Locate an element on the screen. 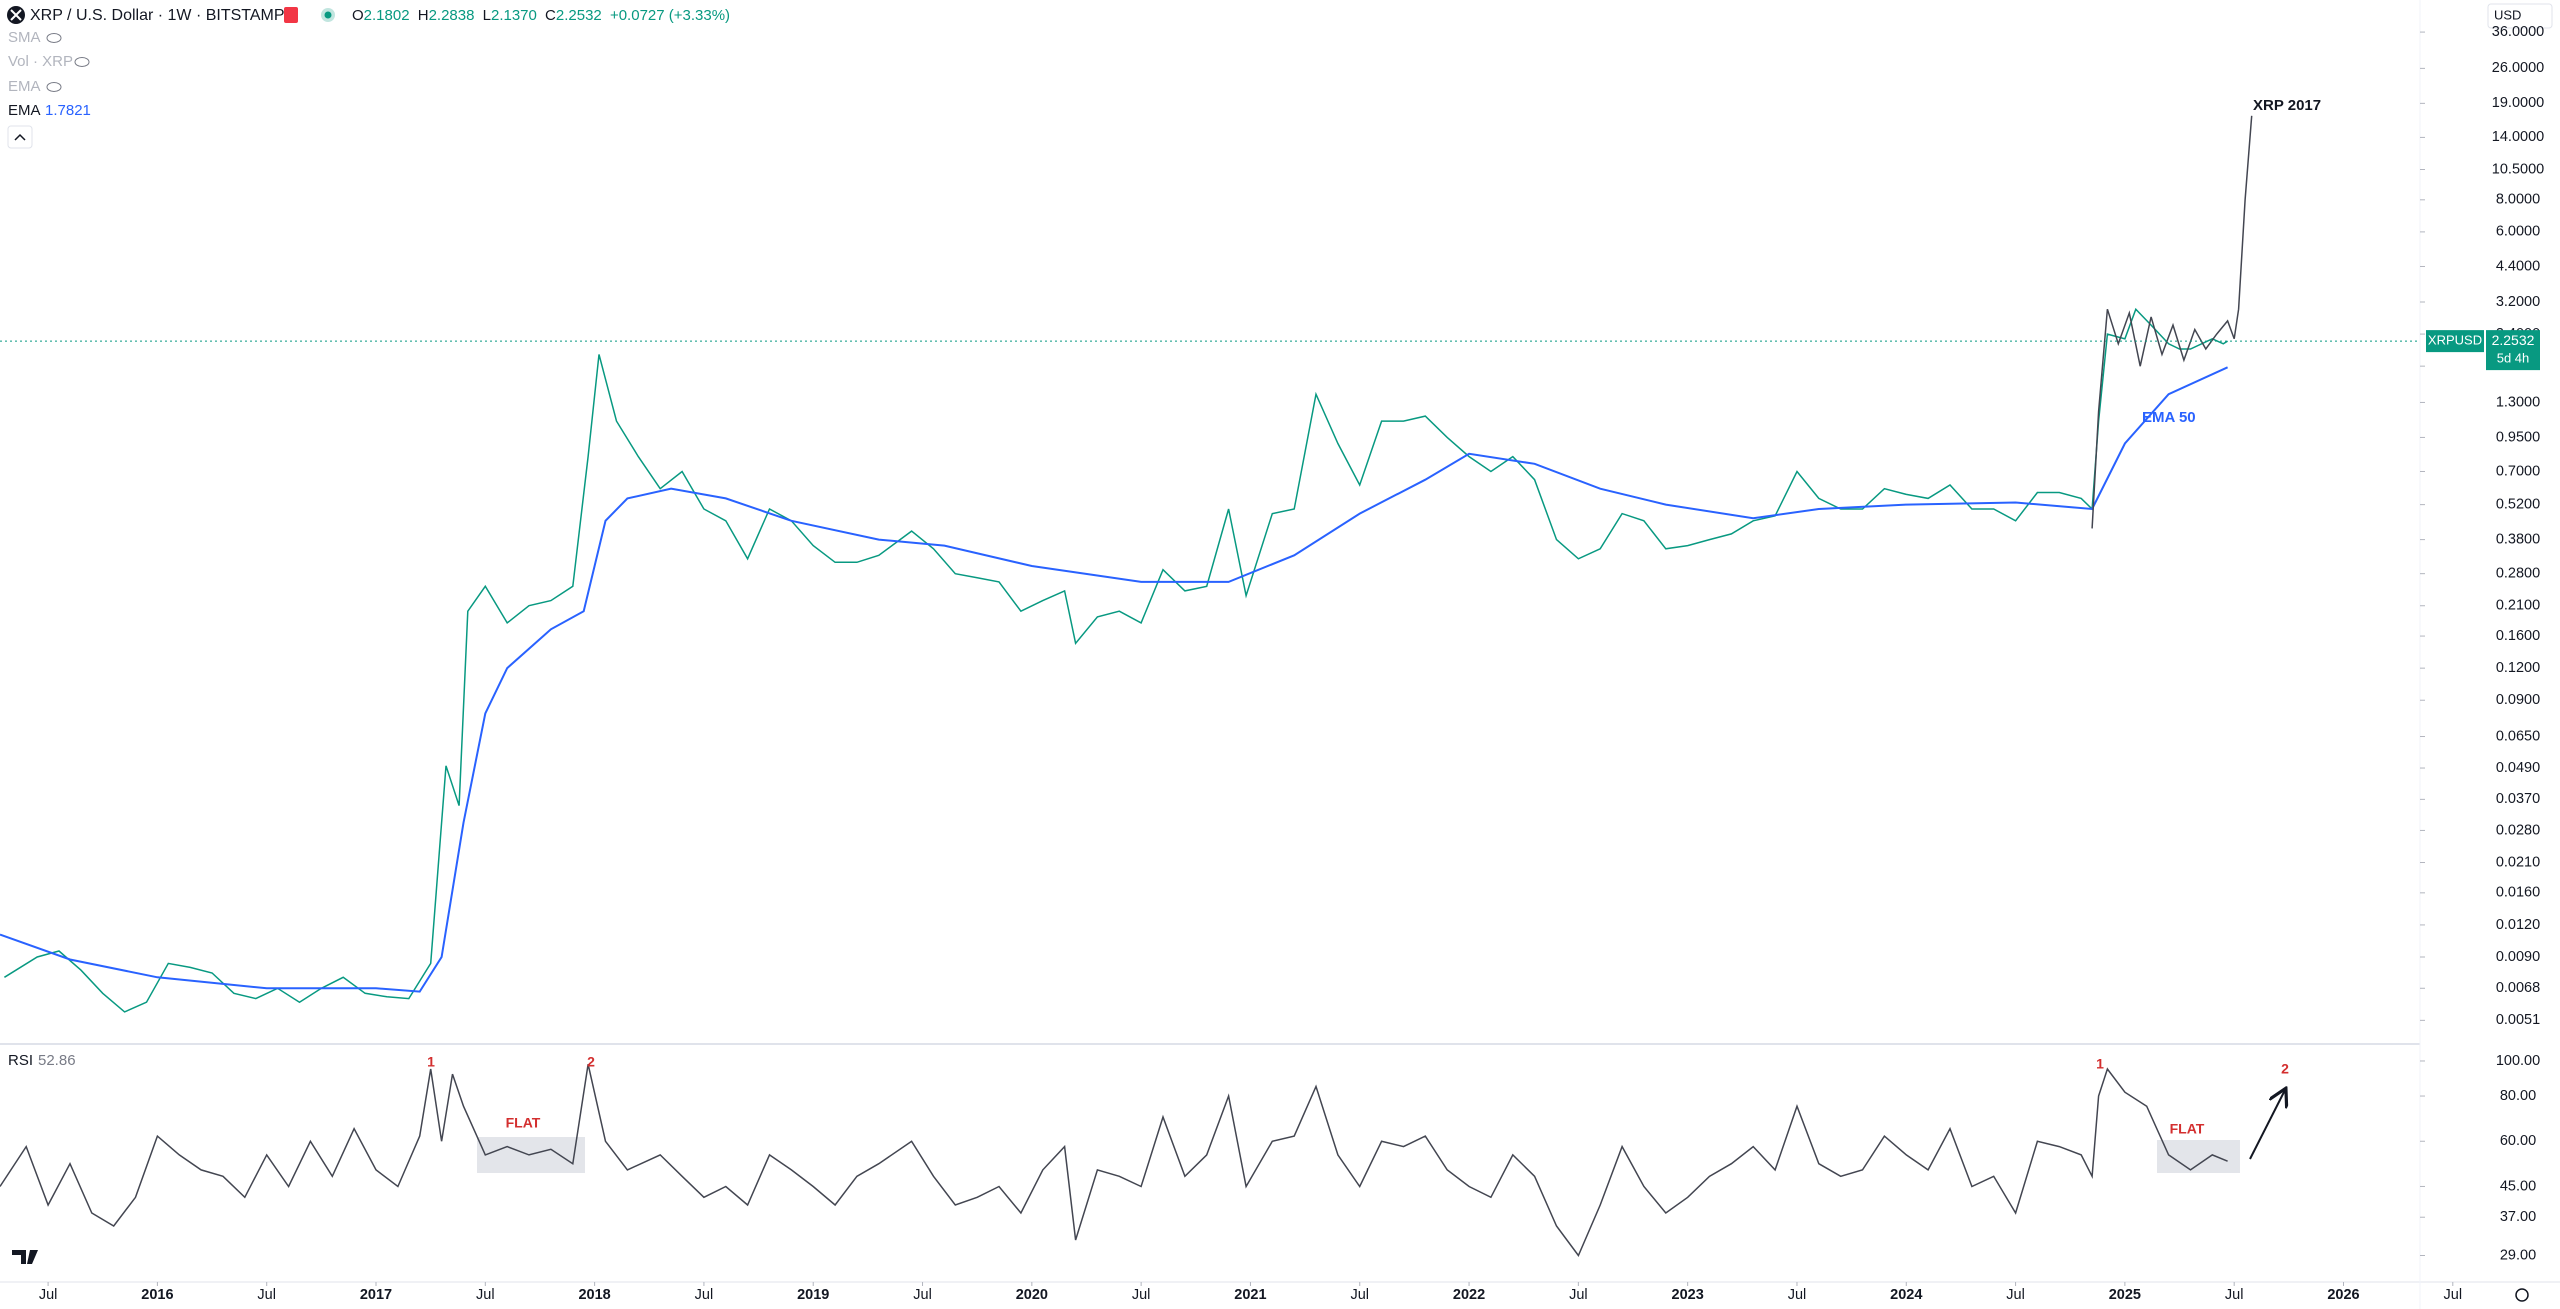 This screenshot has width=2560, height=1309. symbol-tag-text: XRPUSD is located at coordinates (2455, 340).